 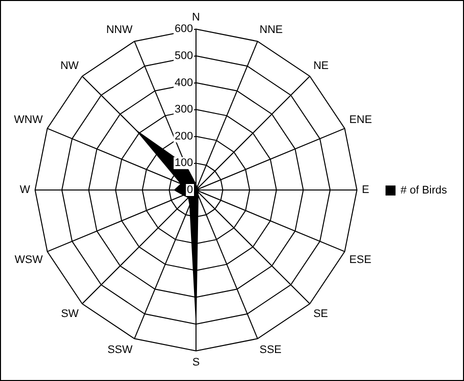 I want to click on spoke-label: NNW, so click(x=120, y=30).